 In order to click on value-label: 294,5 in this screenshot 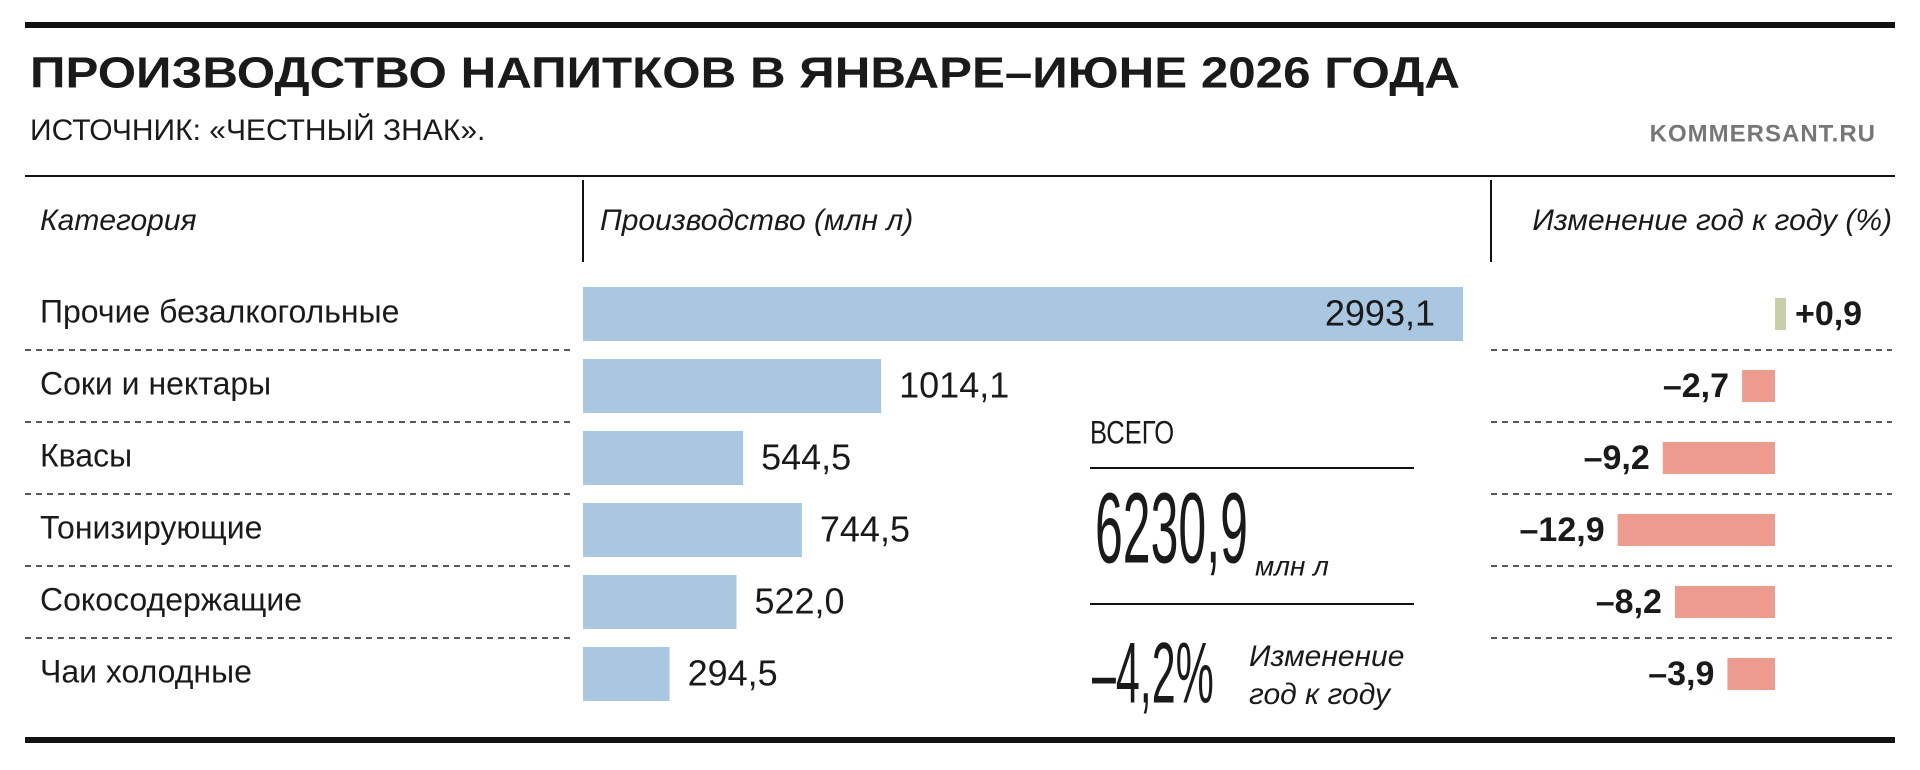, I will do `click(733, 673)`.